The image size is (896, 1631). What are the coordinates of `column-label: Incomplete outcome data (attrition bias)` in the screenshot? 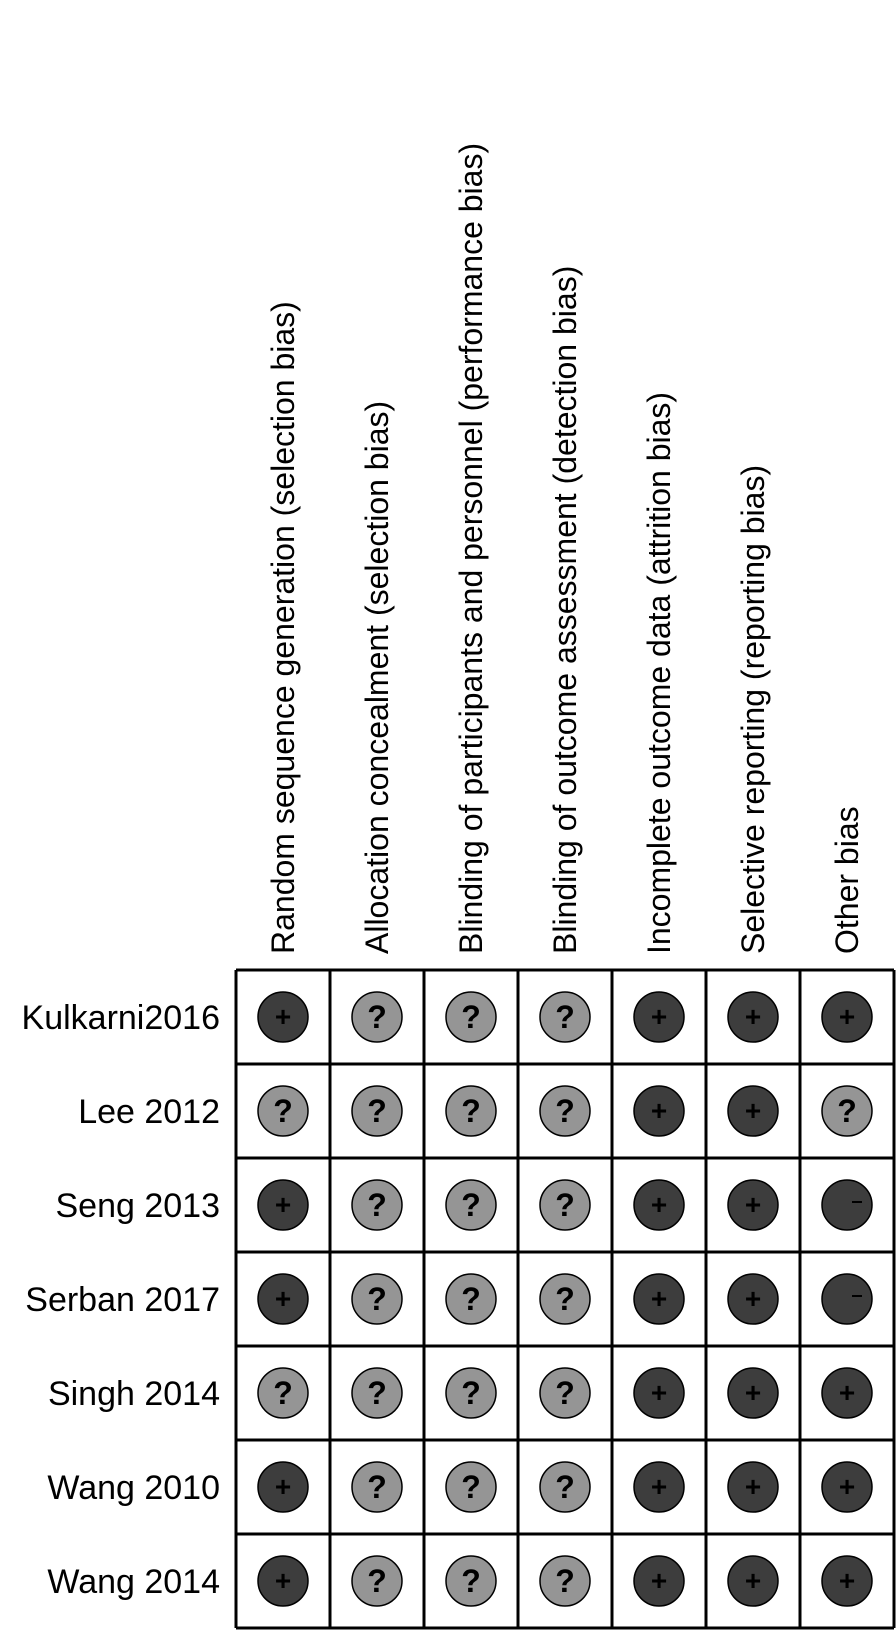 It's located at (659, 673).